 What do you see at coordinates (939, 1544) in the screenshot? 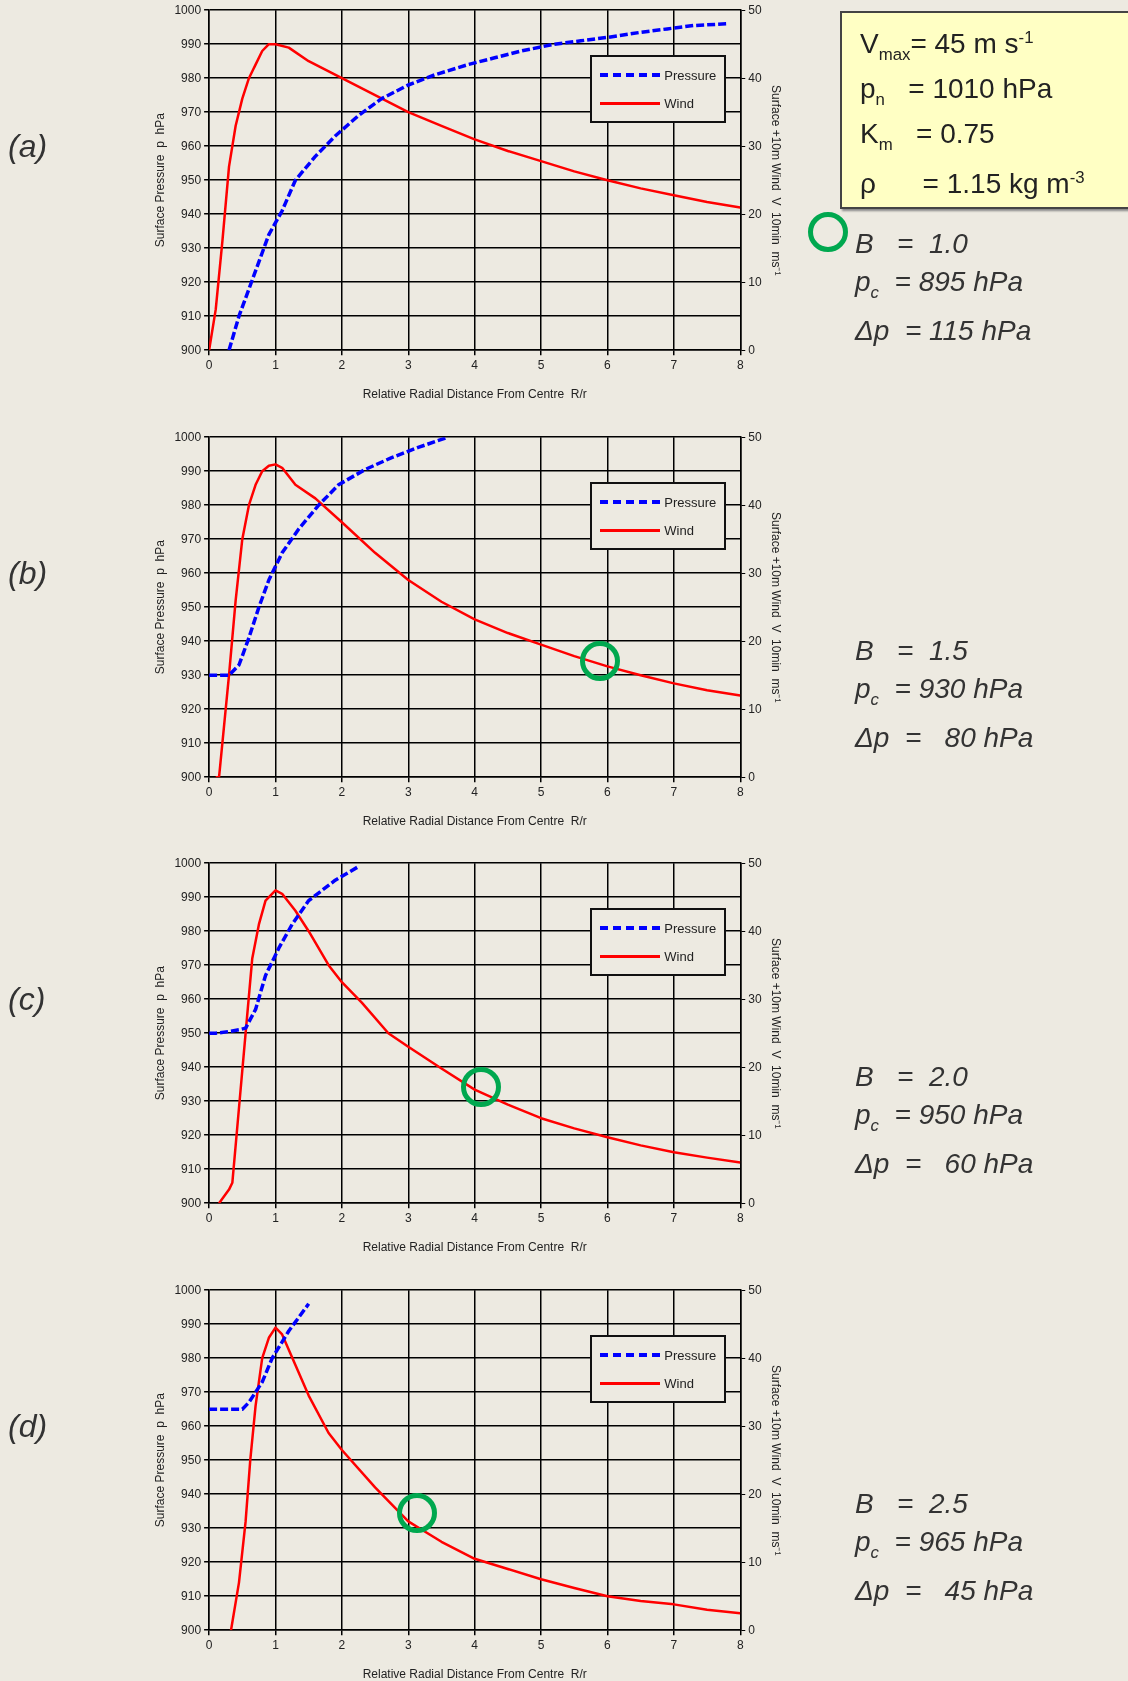
I see `text: p$_{c}$ = 965 hPa` at bounding box center [939, 1544].